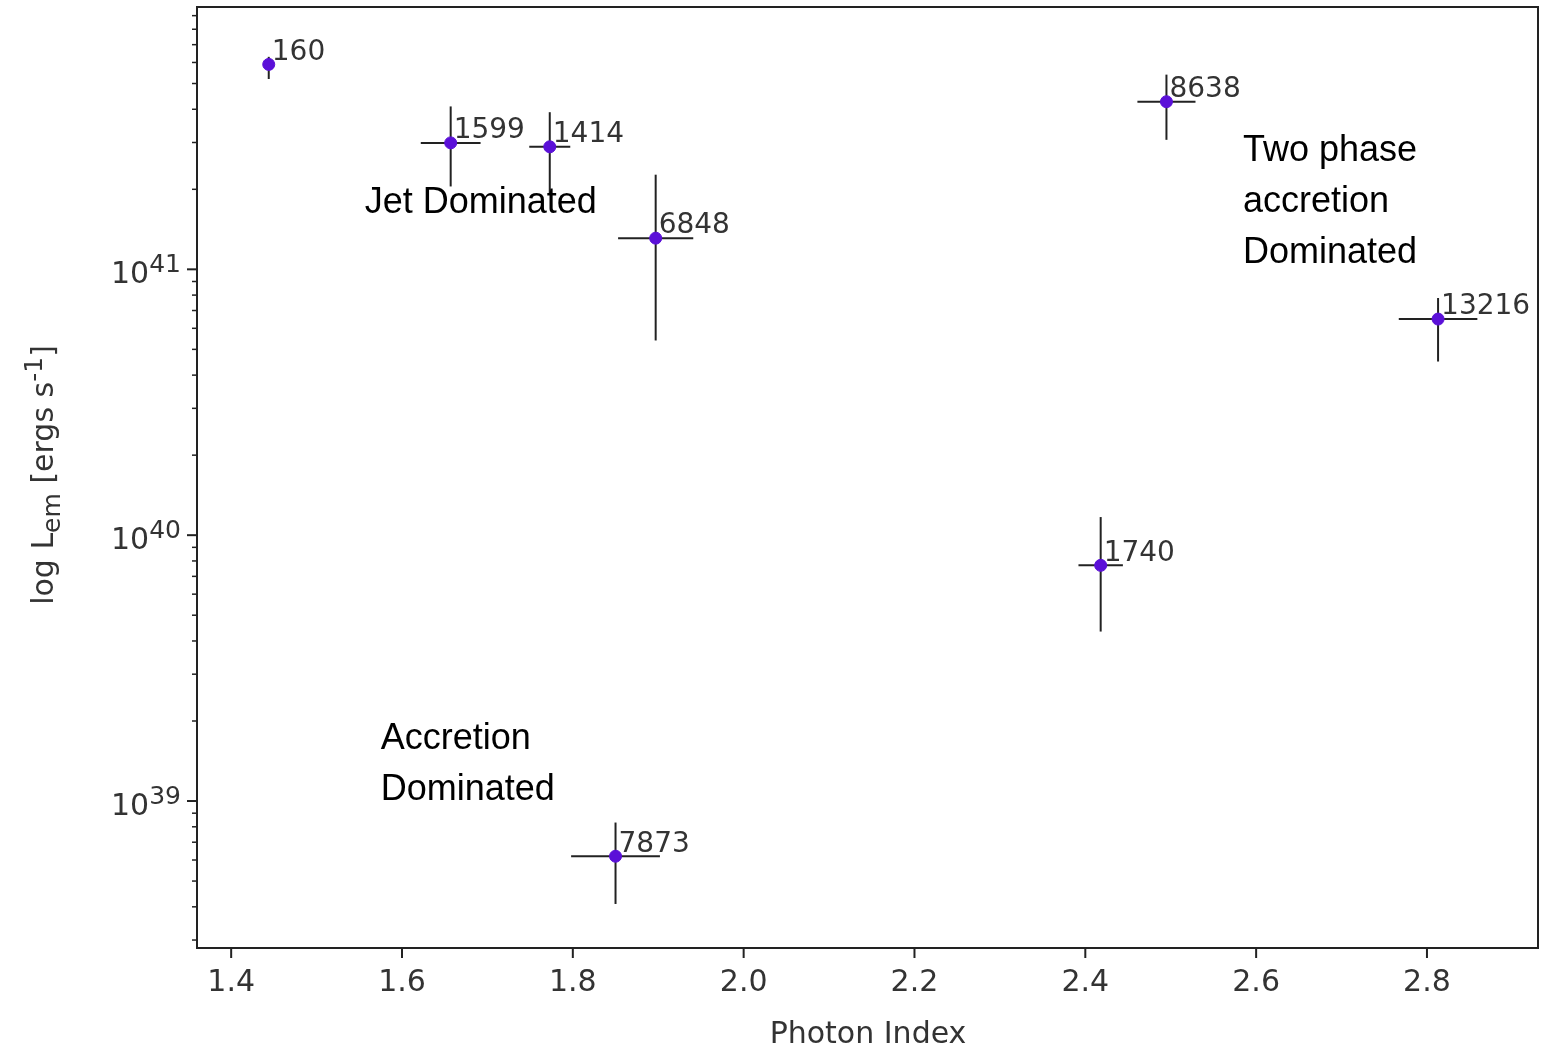 The width and height of the screenshot is (1561, 1056). I want to click on annotation: 7873, so click(654, 842).